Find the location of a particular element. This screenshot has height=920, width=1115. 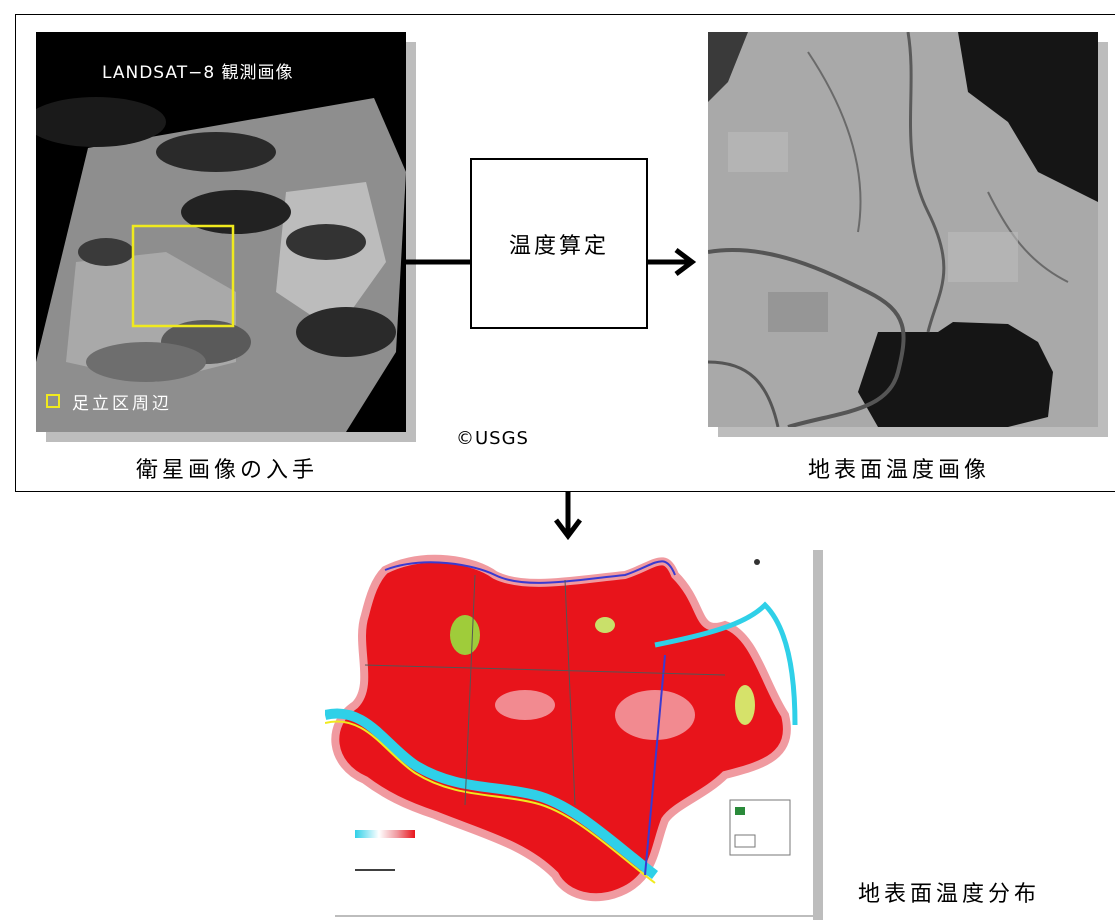

satellite-image: LANDSAT−8 観測画像 足立区周辺 is located at coordinates (221, 232).